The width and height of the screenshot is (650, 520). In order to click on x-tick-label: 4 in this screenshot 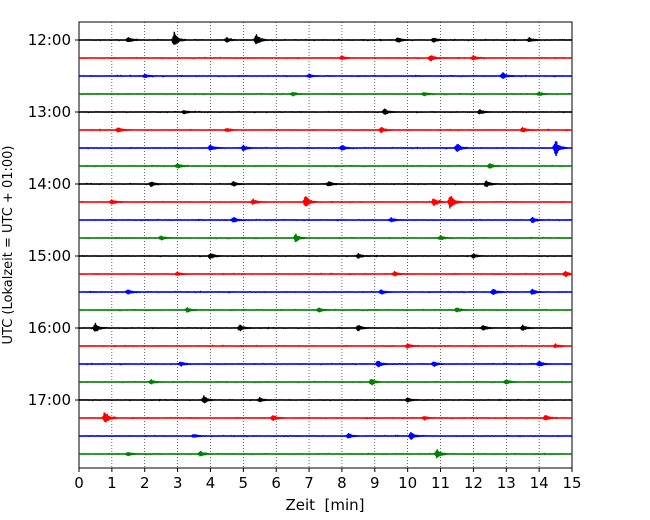, I will do `click(211, 483)`.